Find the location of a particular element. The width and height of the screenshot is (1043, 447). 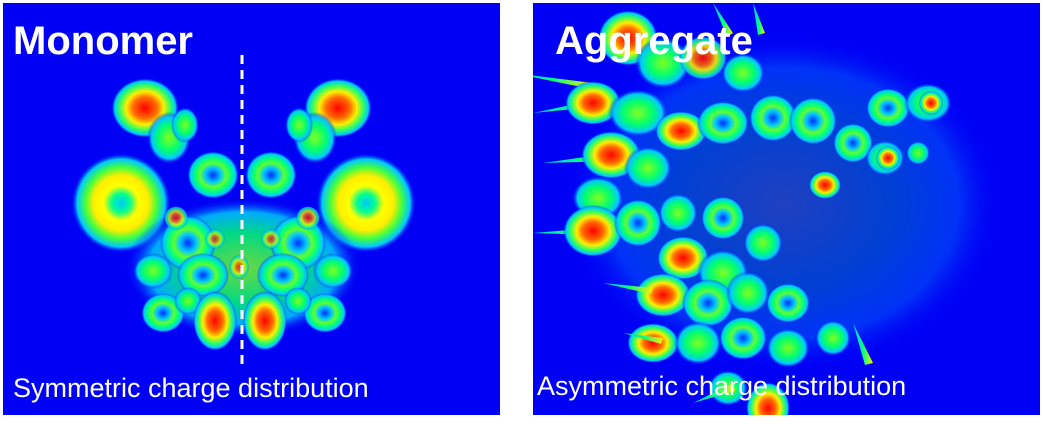

monomer-caption: Symmetric charge distribution is located at coordinates (191, 388).